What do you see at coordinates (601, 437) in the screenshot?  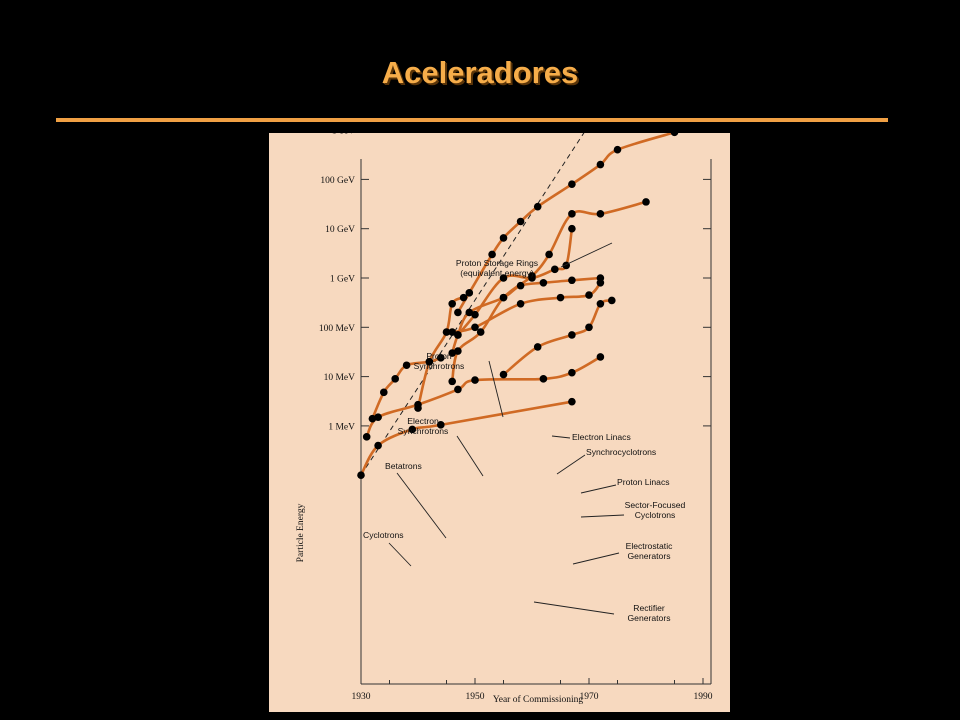 I see `annotation-electron-linacs: Electron Linacs` at bounding box center [601, 437].